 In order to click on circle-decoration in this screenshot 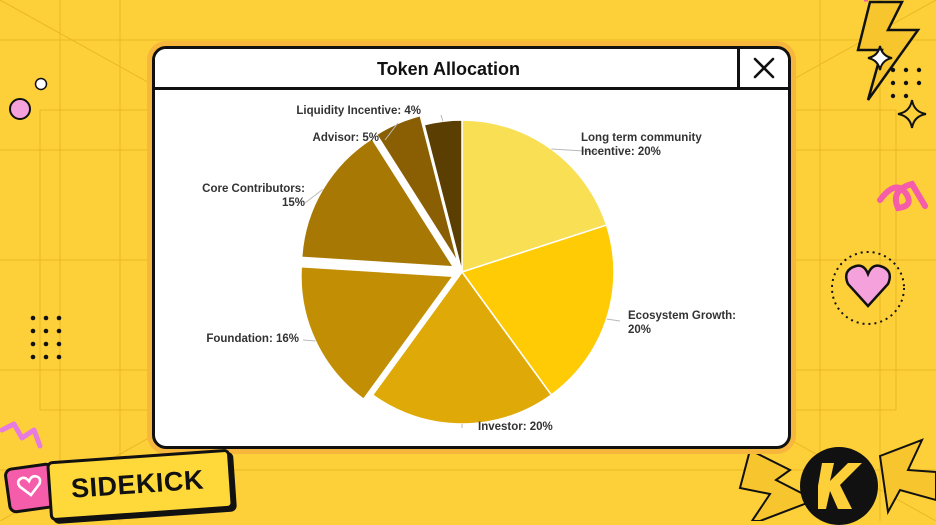, I will do `click(28, 98)`.